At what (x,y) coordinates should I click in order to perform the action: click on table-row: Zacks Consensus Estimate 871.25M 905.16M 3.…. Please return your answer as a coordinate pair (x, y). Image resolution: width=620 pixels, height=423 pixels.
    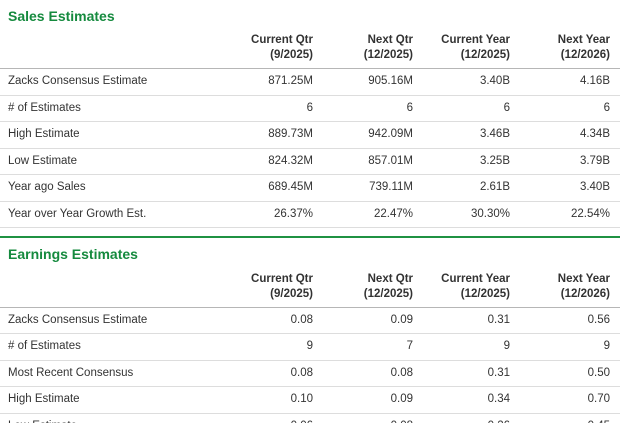
    Looking at the image, I should click on (310, 82).